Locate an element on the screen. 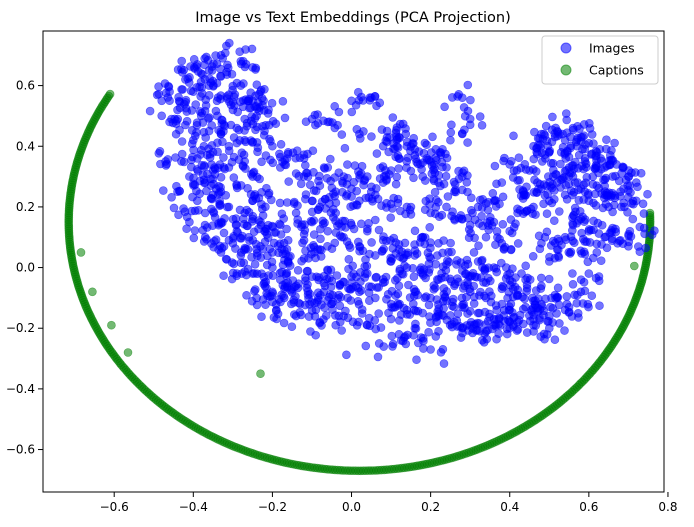  x-tick-label: 0.6 is located at coordinates (588, 507).